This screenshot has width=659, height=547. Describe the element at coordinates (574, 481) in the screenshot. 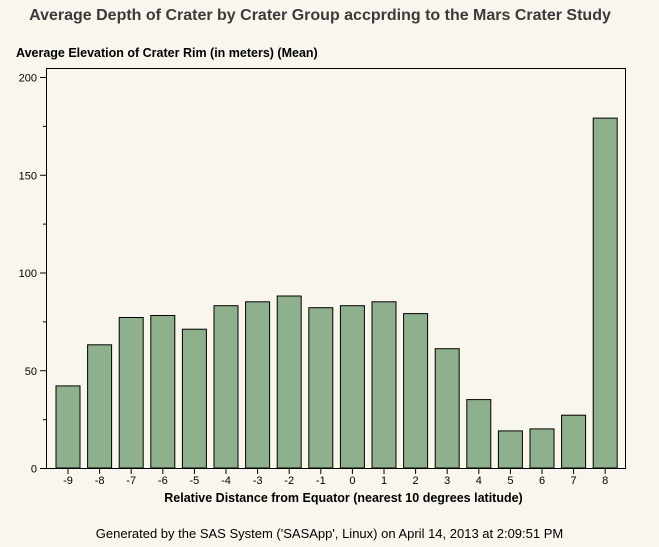

I see `x-tick-label: 7` at that location.